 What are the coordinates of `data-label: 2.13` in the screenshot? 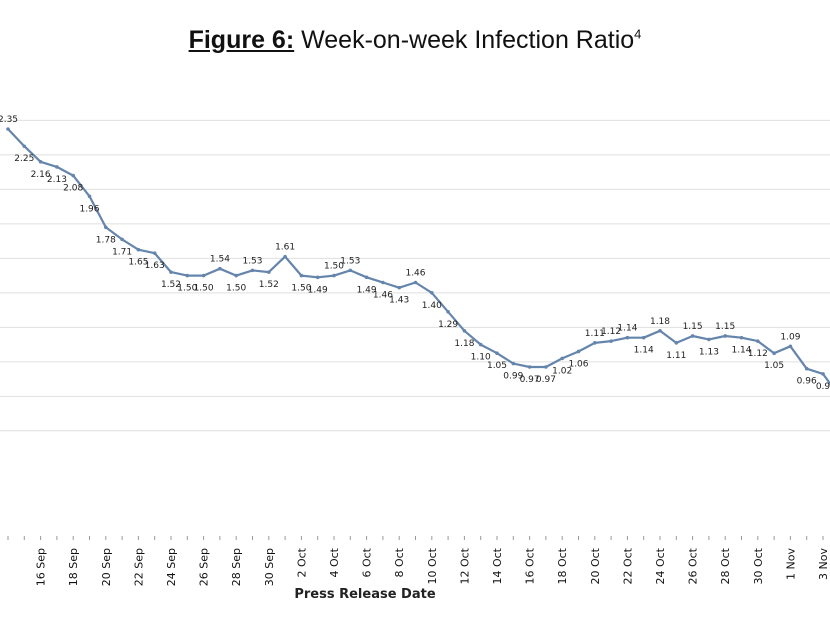 It's located at (57, 180).